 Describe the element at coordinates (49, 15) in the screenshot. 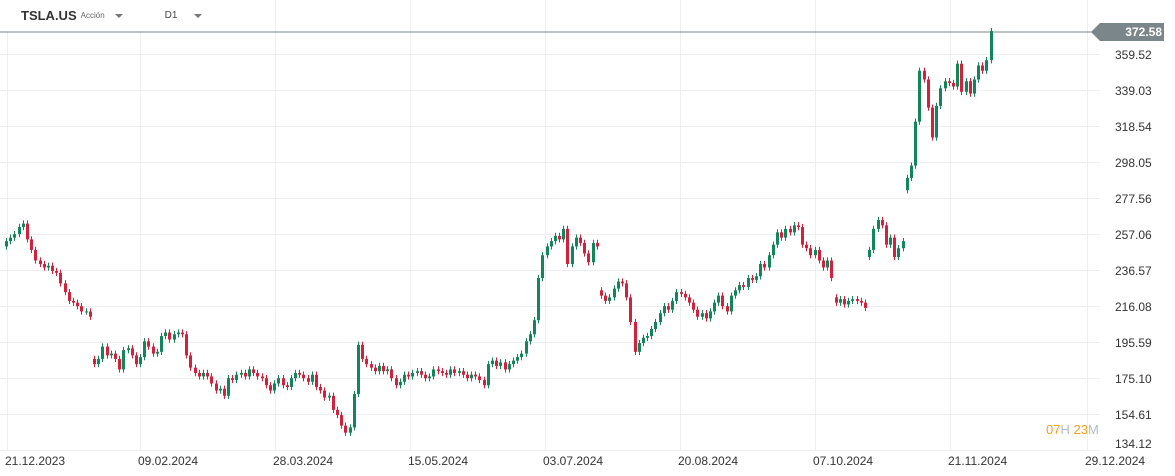

I see `symbol-selector: TSLA.US` at that location.